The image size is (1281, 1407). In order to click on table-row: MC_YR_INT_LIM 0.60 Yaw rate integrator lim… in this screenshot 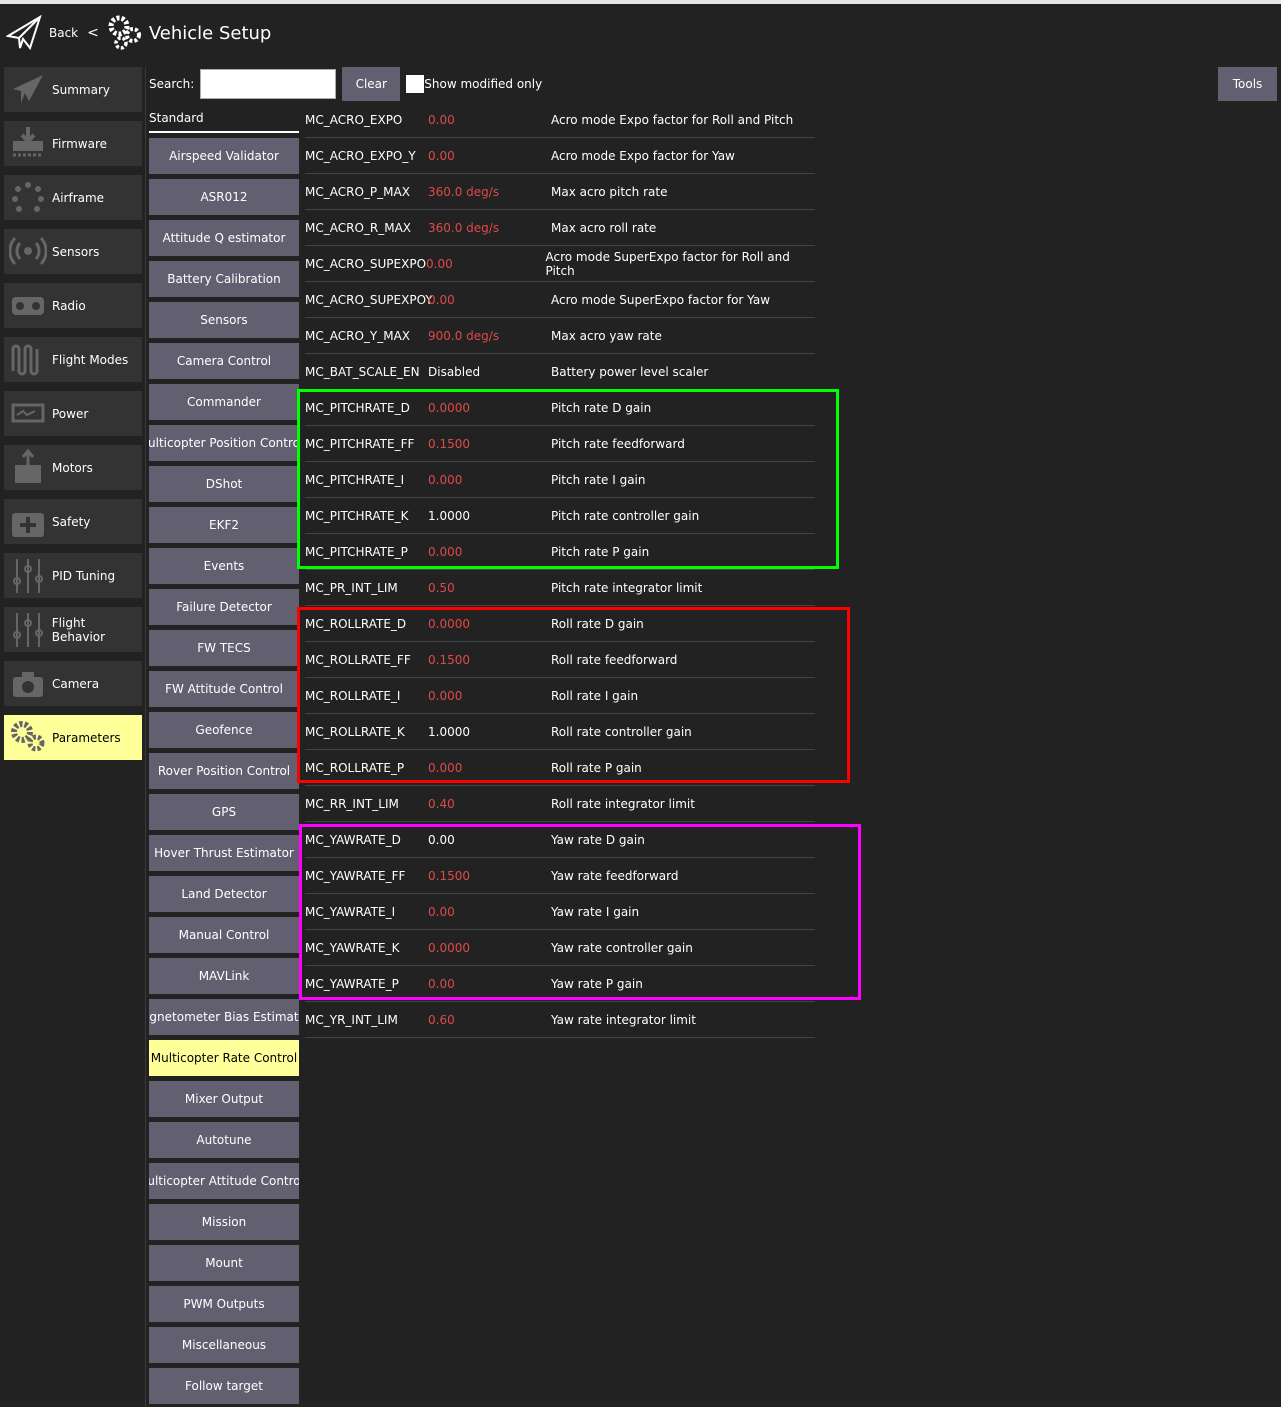, I will do `click(560, 1020)`.